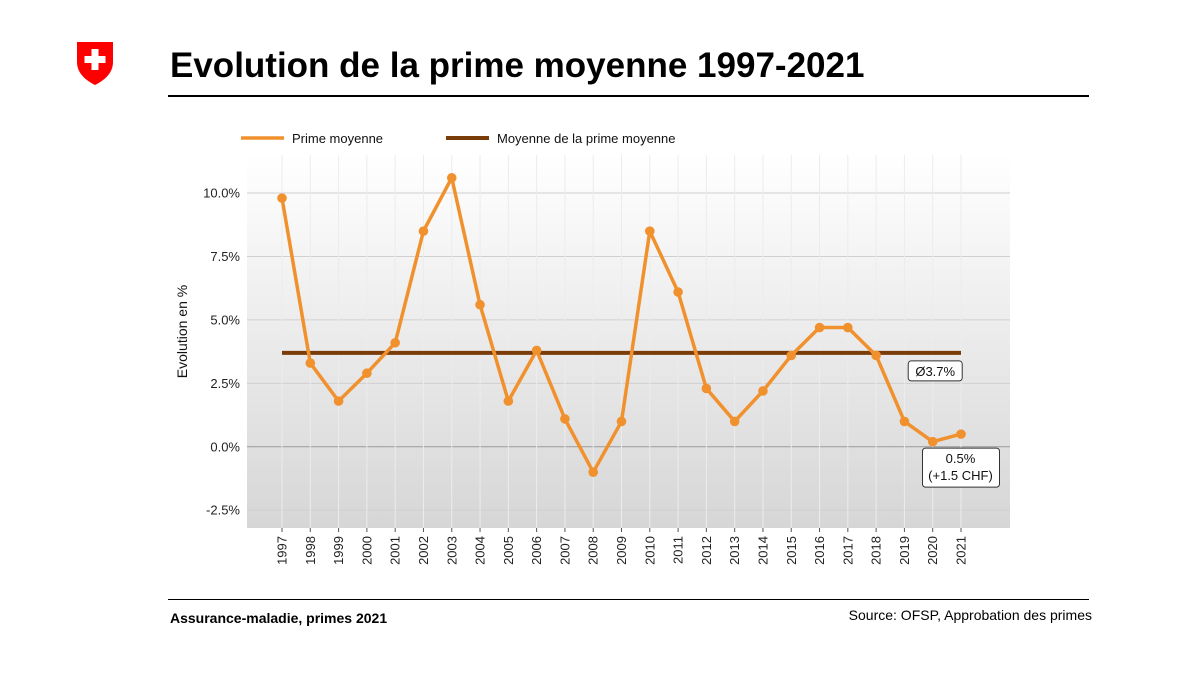  What do you see at coordinates (95, 63) in the screenshot?
I see `swiss-cross-shield-icon` at bounding box center [95, 63].